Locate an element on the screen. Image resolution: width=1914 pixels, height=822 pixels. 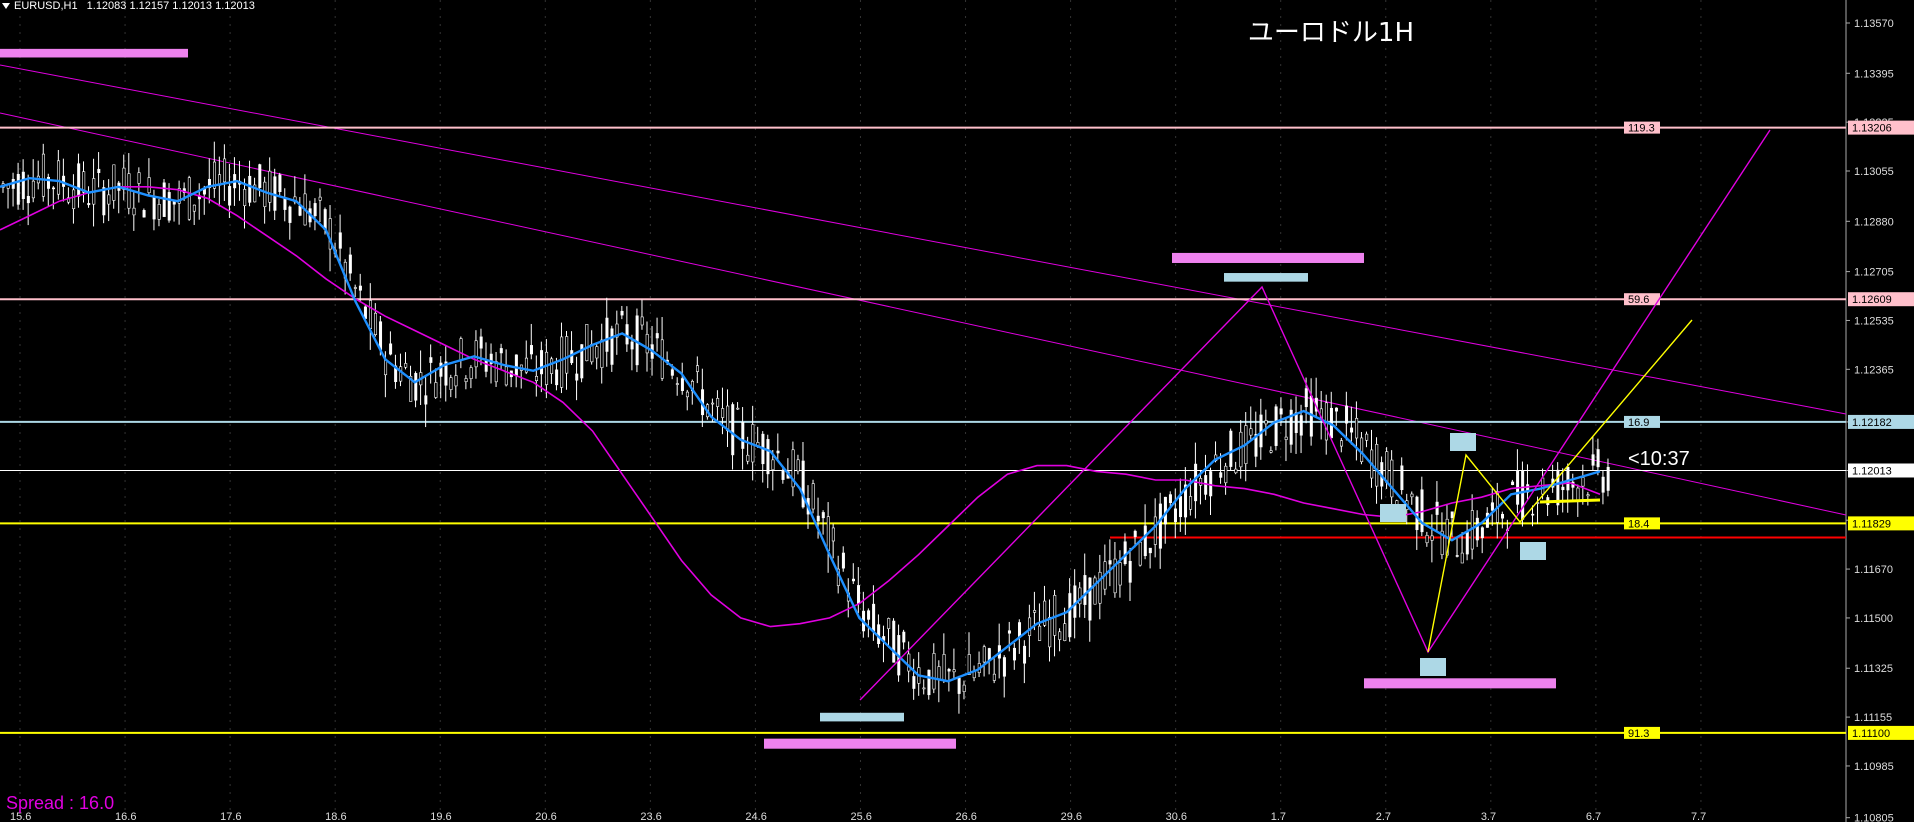
price-tick-label: 1.12365 is located at coordinates (1874, 370).